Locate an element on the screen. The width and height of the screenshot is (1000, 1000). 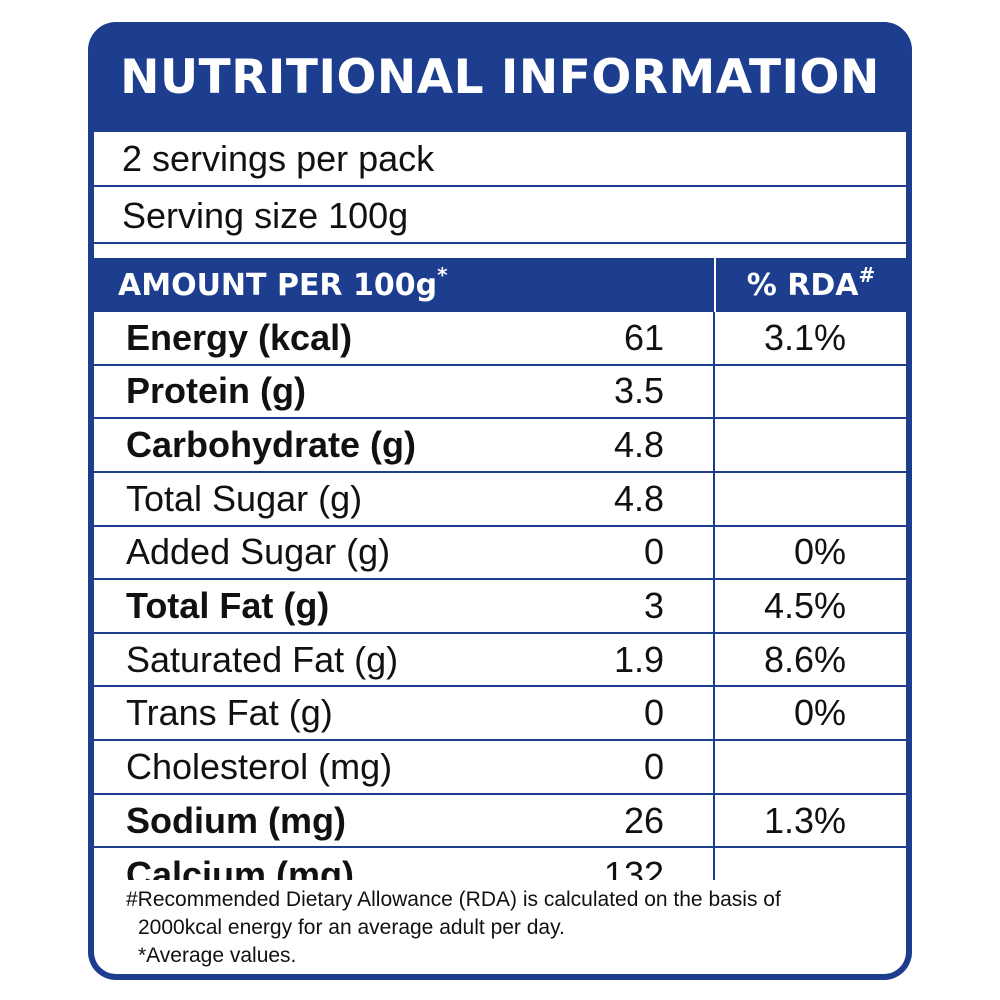
table-row: Cholesterol (mg) 0 is located at coordinates (500, 768).